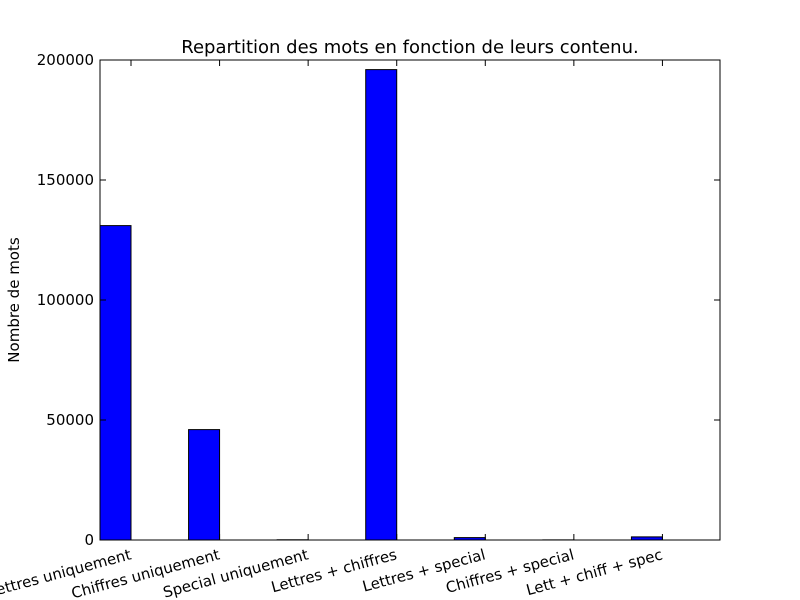  Describe the element at coordinates (14, 300) in the screenshot. I see `y-axis-label: Nombre de mots` at that location.